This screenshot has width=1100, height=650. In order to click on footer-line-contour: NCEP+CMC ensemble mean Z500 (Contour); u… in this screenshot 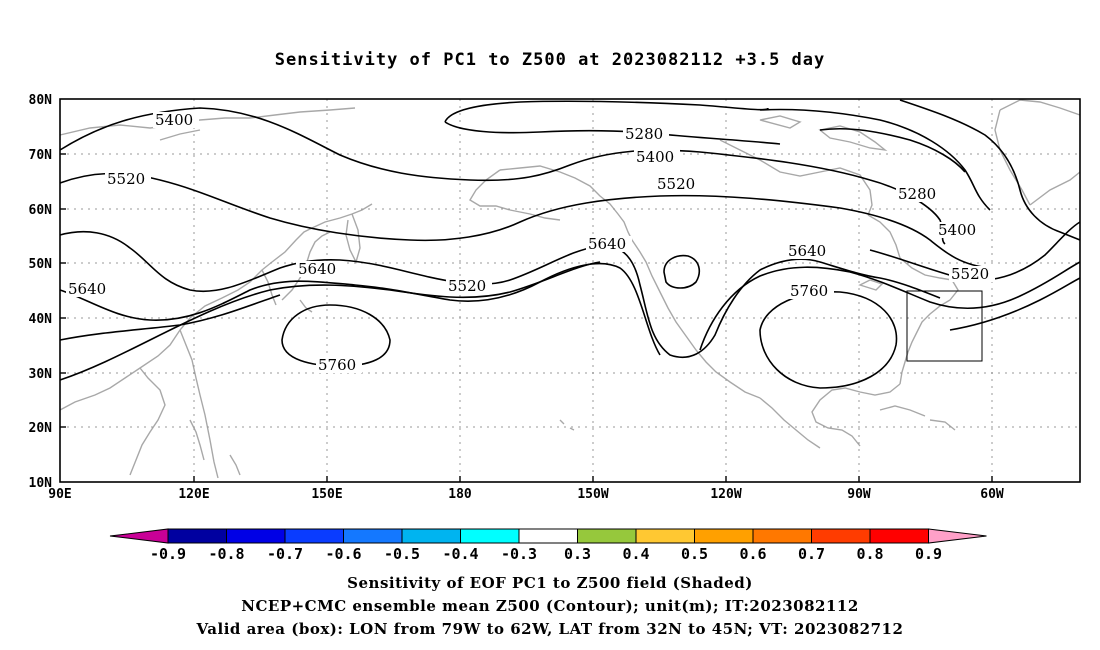, I will do `click(550, 606)`.